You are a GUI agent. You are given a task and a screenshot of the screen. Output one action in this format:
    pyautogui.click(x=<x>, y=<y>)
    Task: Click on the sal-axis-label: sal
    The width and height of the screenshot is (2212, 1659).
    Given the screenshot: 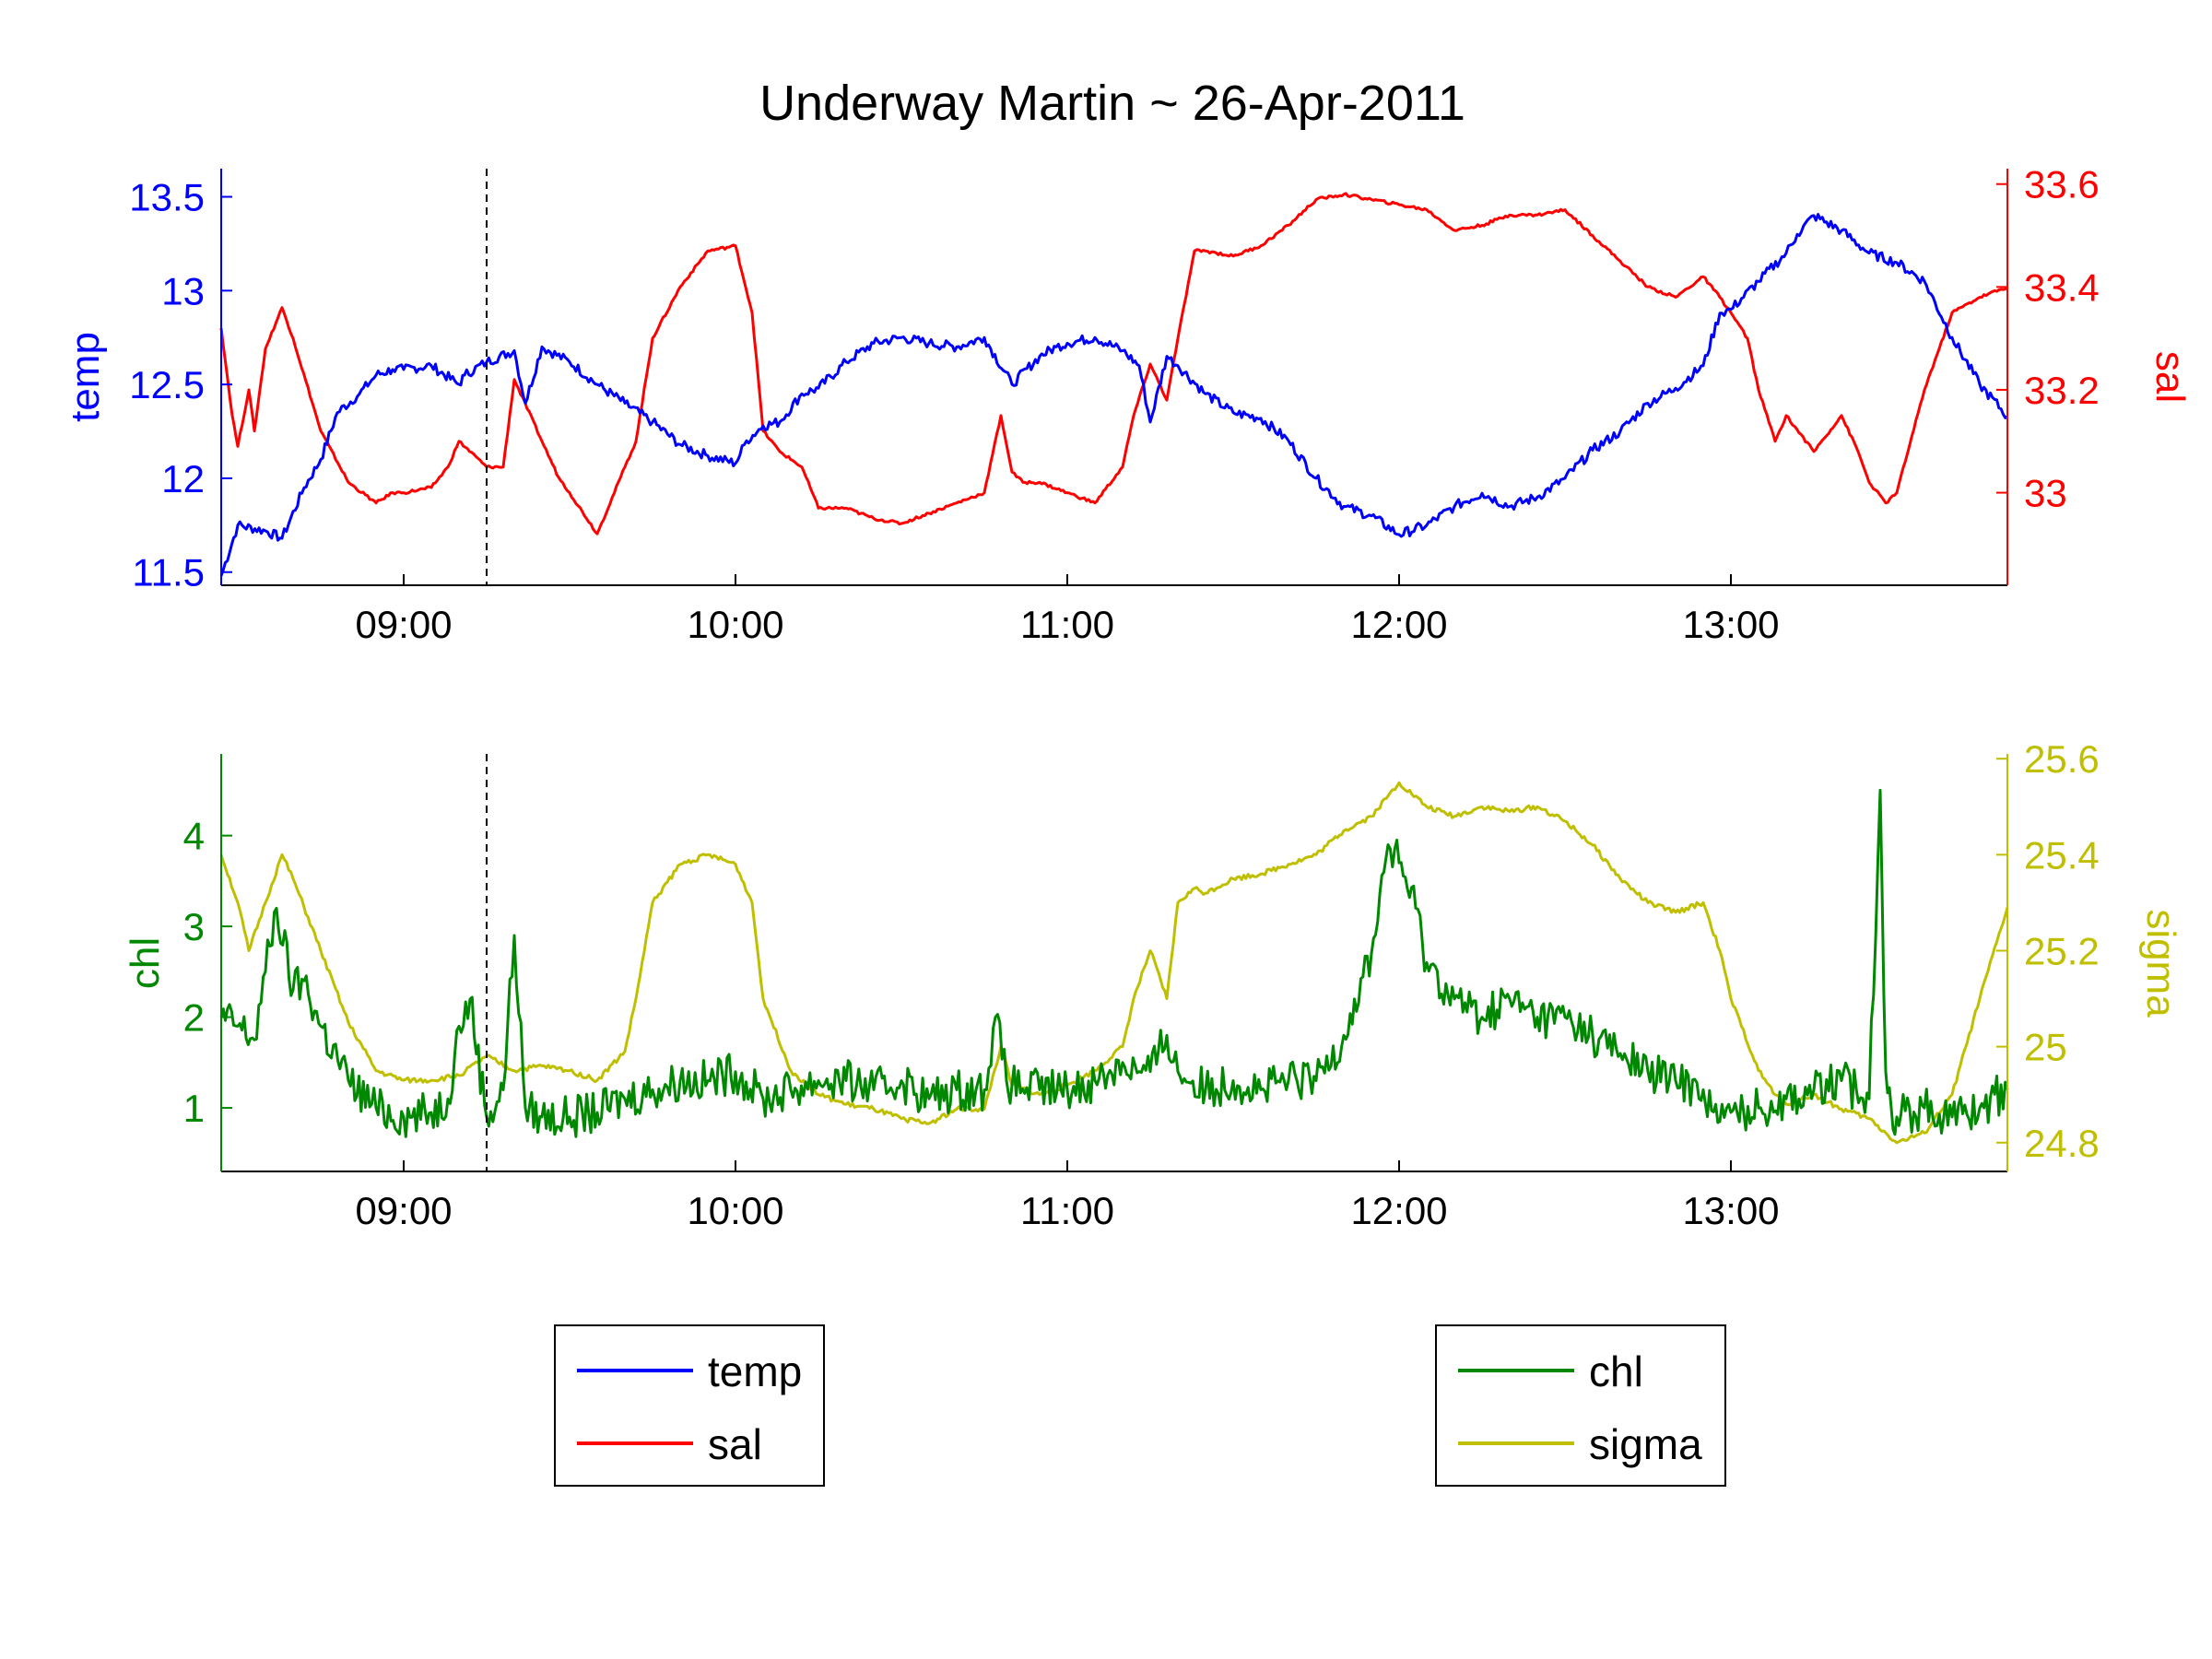 What is the action you would take?
    pyautogui.click(x=2170, y=377)
    